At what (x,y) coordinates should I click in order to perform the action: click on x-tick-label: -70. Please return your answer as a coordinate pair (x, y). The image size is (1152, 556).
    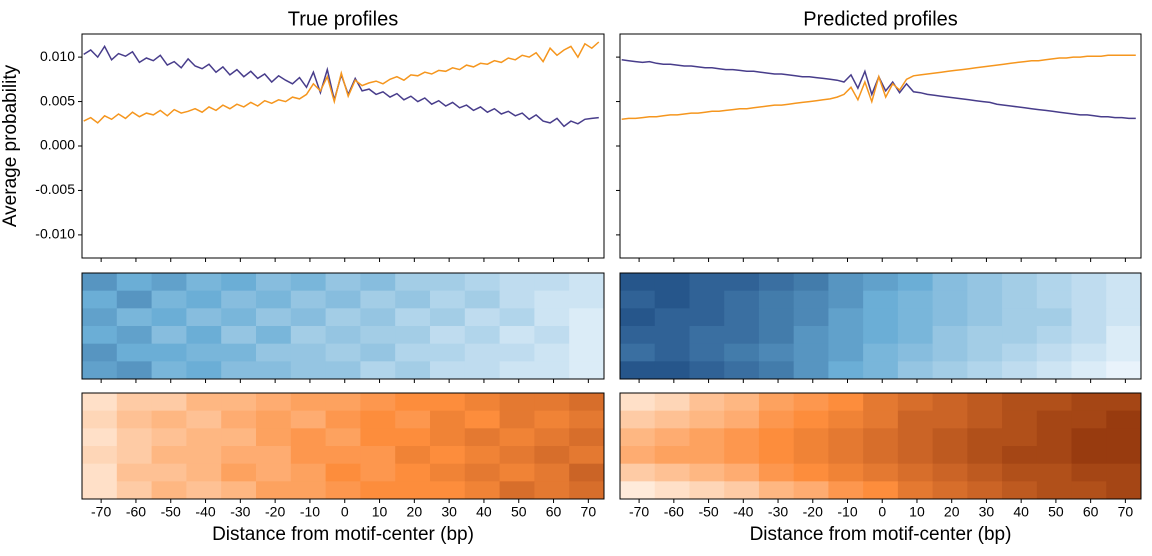
    Looking at the image, I should click on (639, 512).